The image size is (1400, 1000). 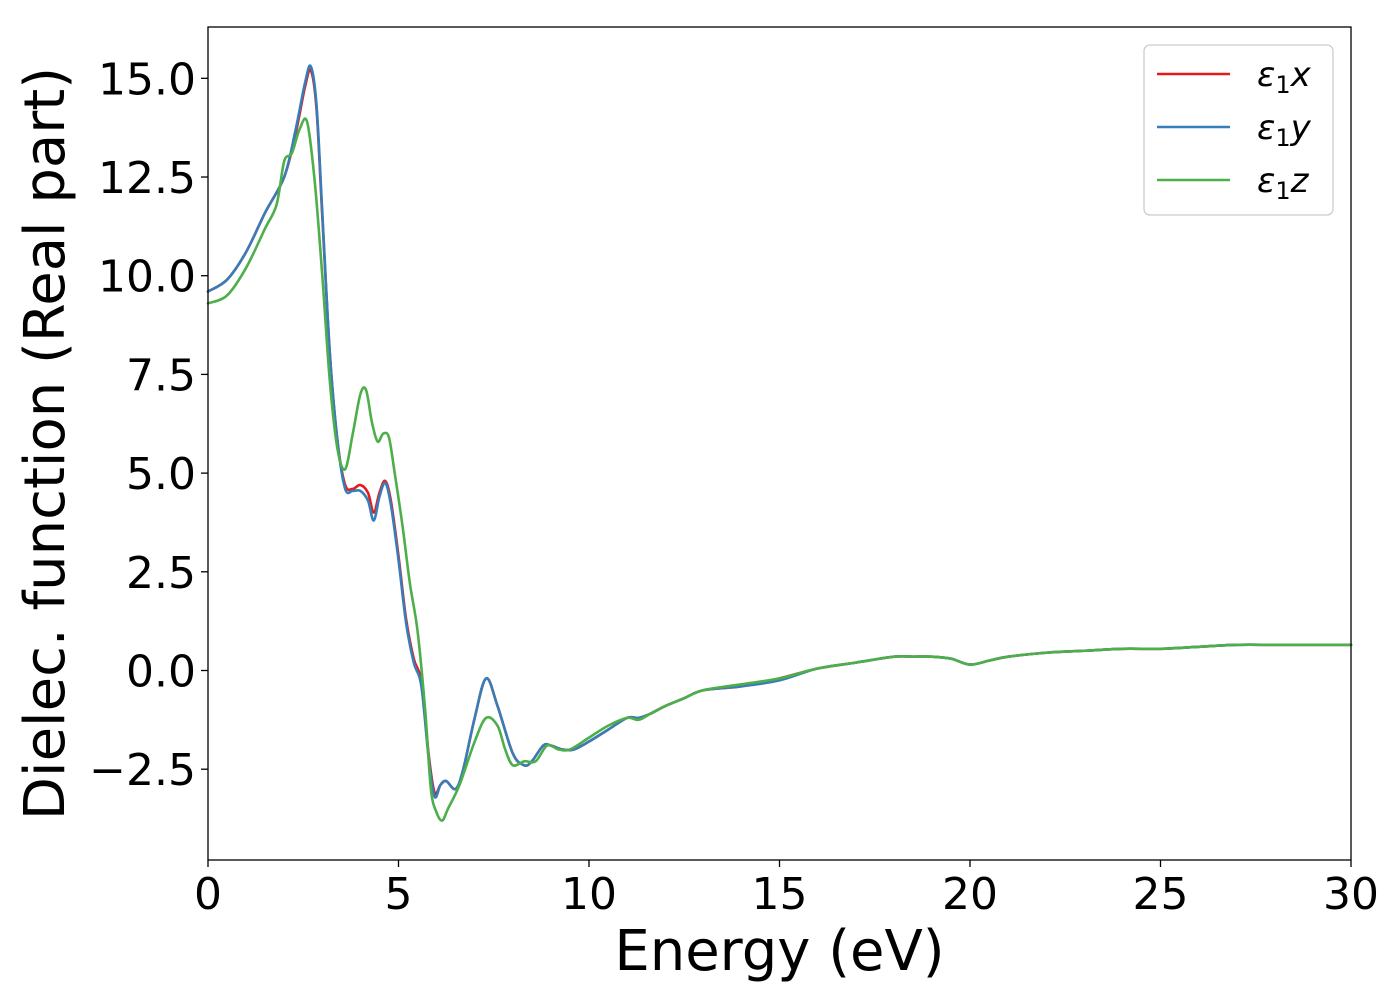 I want to click on y-tick-label: 5.0, so click(x=161, y=474).